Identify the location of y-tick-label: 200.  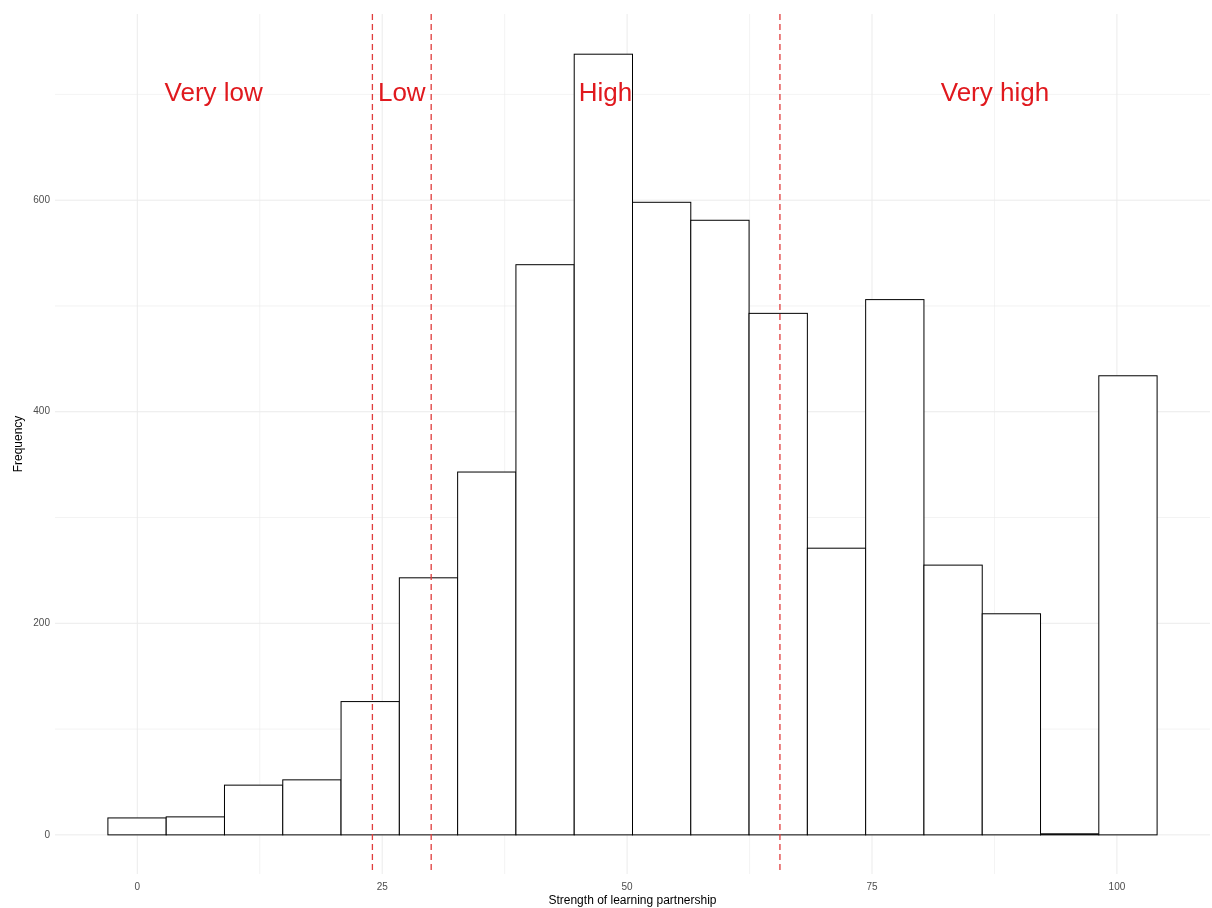
(42, 622).